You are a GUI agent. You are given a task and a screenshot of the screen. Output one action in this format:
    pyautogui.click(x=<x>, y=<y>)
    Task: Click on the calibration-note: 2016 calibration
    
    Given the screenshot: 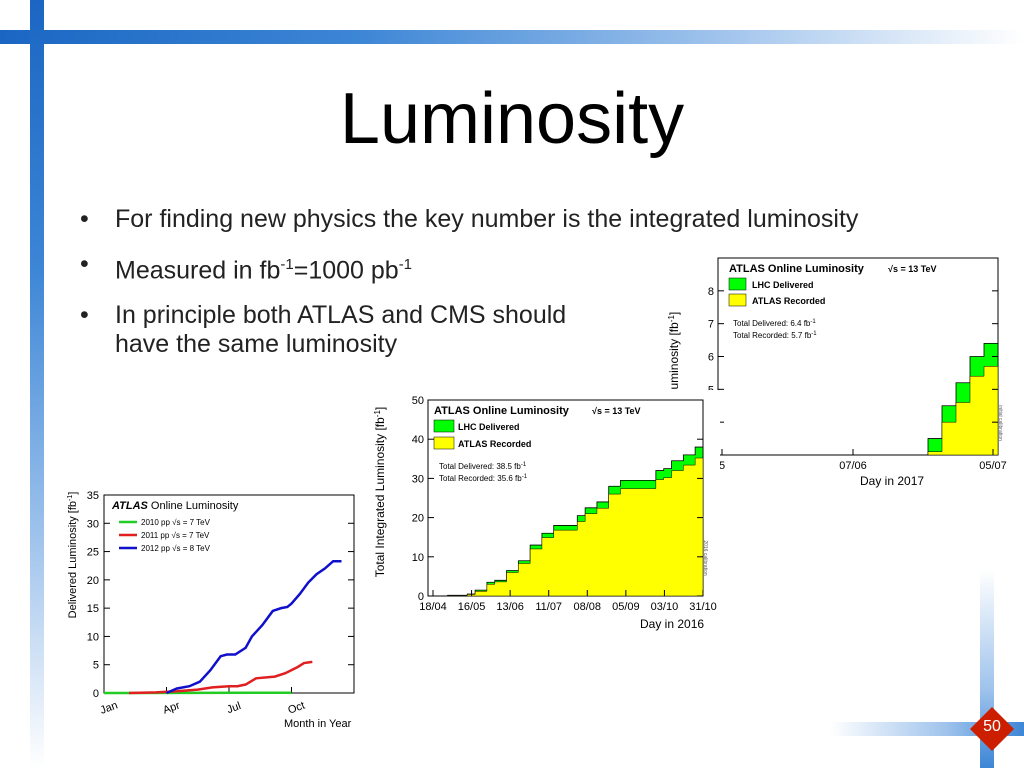 What is the action you would take?
    pyautogui.click(x=705, y=558)
    